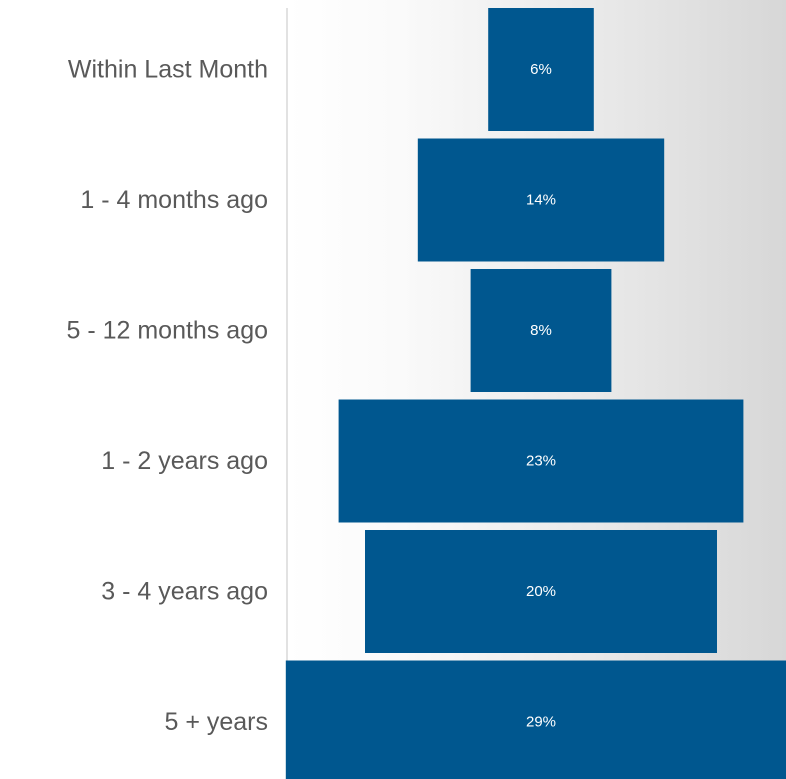  I want to click on category-label: Within Last Month, so click(168, 70).